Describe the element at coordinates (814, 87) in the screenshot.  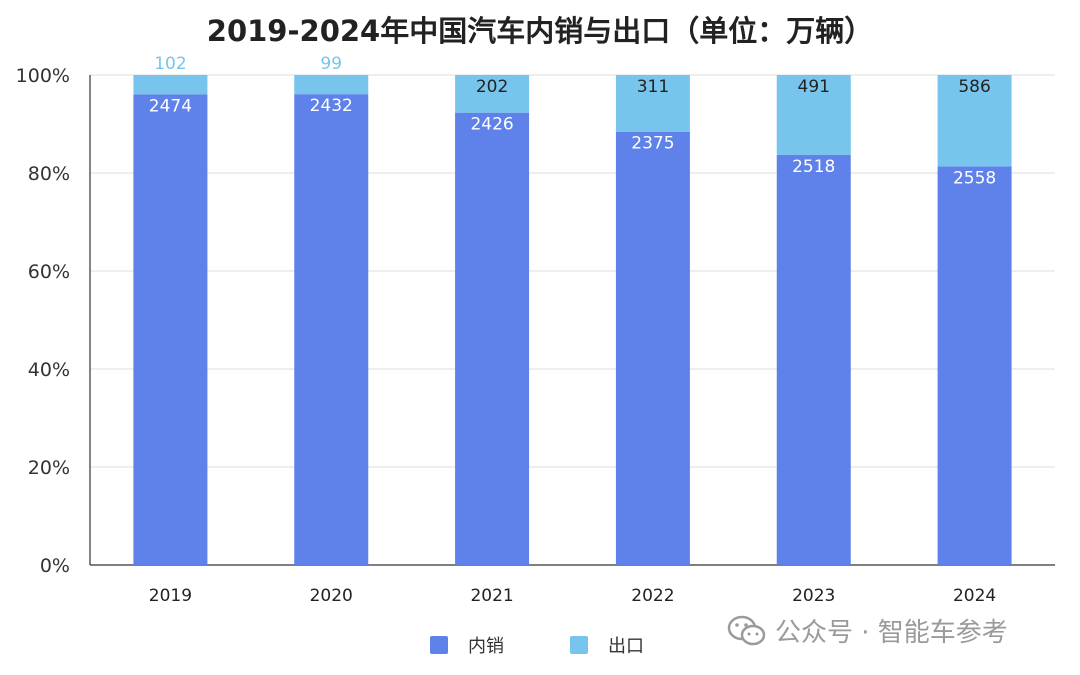
I see `data-label-export: 491` at that location.